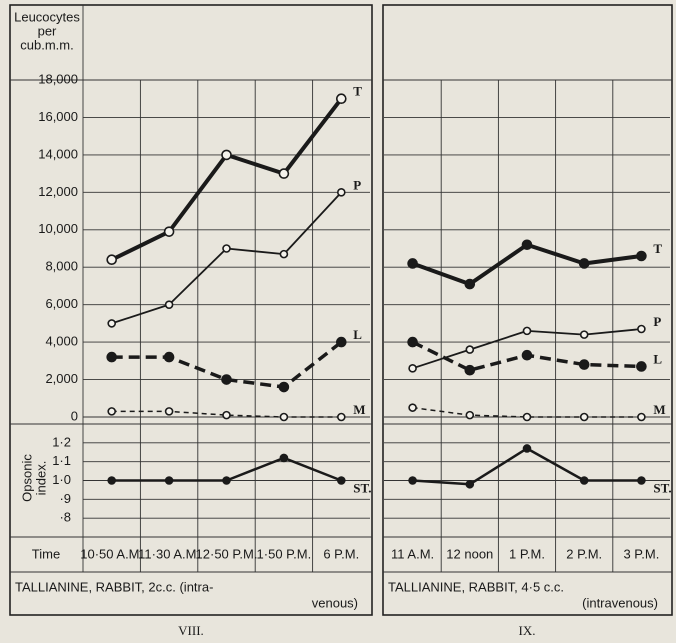 The image size is (676, 643). I want to click on y-tick-label: 12,000, so click(58, 191).